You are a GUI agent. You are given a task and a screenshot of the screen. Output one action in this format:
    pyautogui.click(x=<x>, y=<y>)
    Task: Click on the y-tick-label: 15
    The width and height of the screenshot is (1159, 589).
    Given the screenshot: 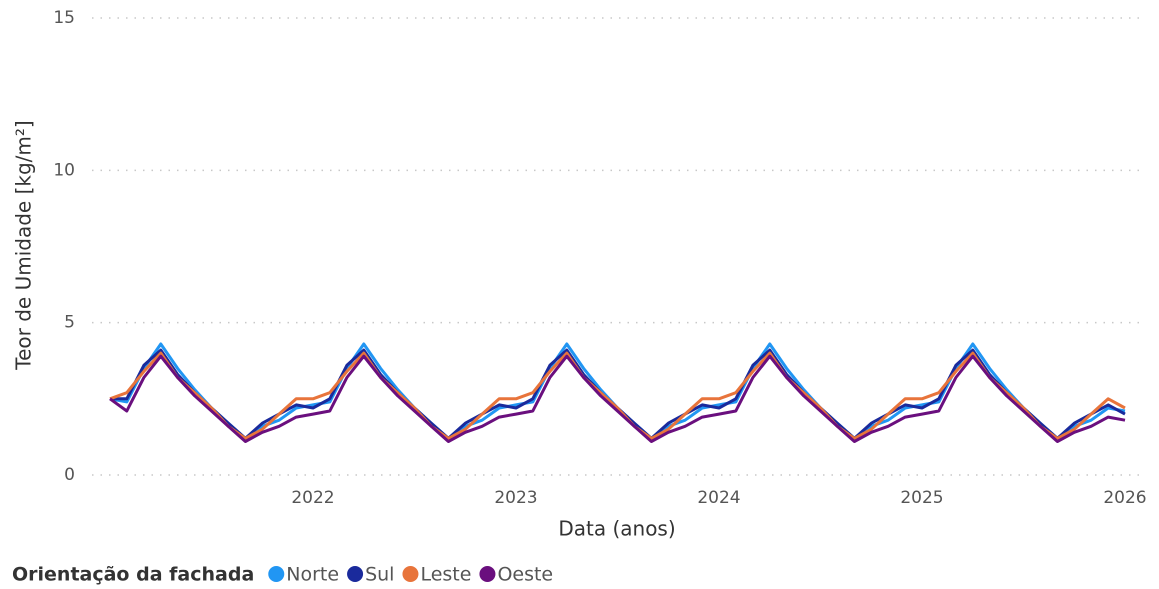 What is the action you would take?
    pyautogui.click(x=64, y=18)
    